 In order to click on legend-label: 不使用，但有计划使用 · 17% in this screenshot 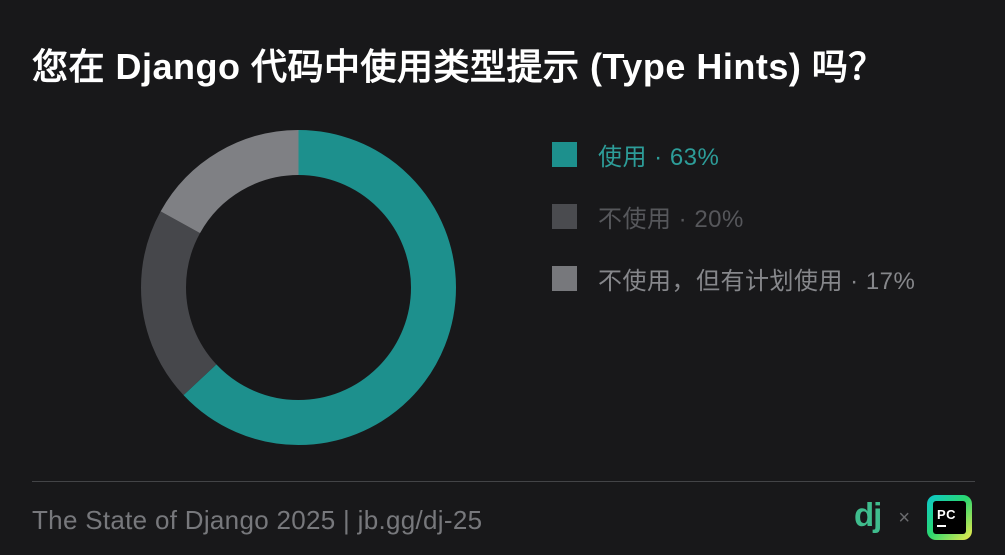, I will do `click(757, 281)`.